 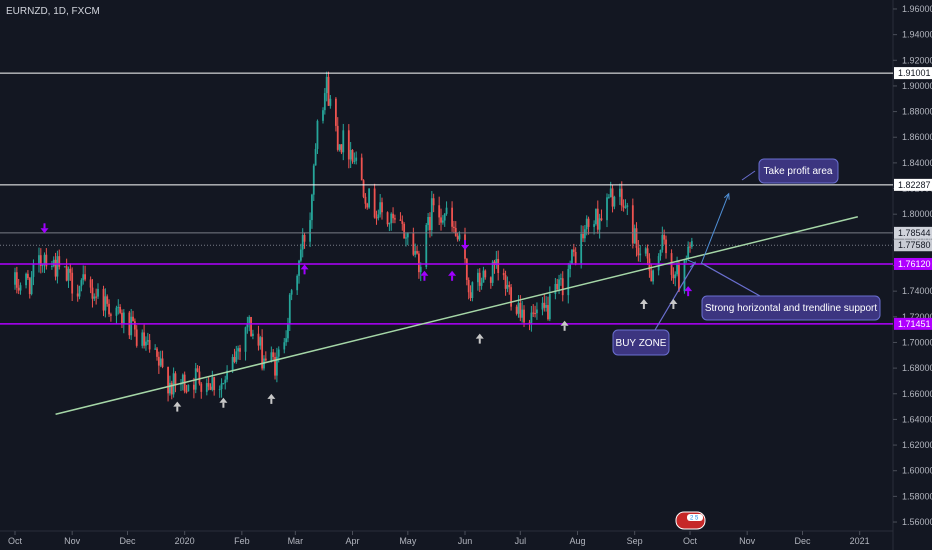 I want to click on x-tick-label: Nov, so click(x=747, y=541).